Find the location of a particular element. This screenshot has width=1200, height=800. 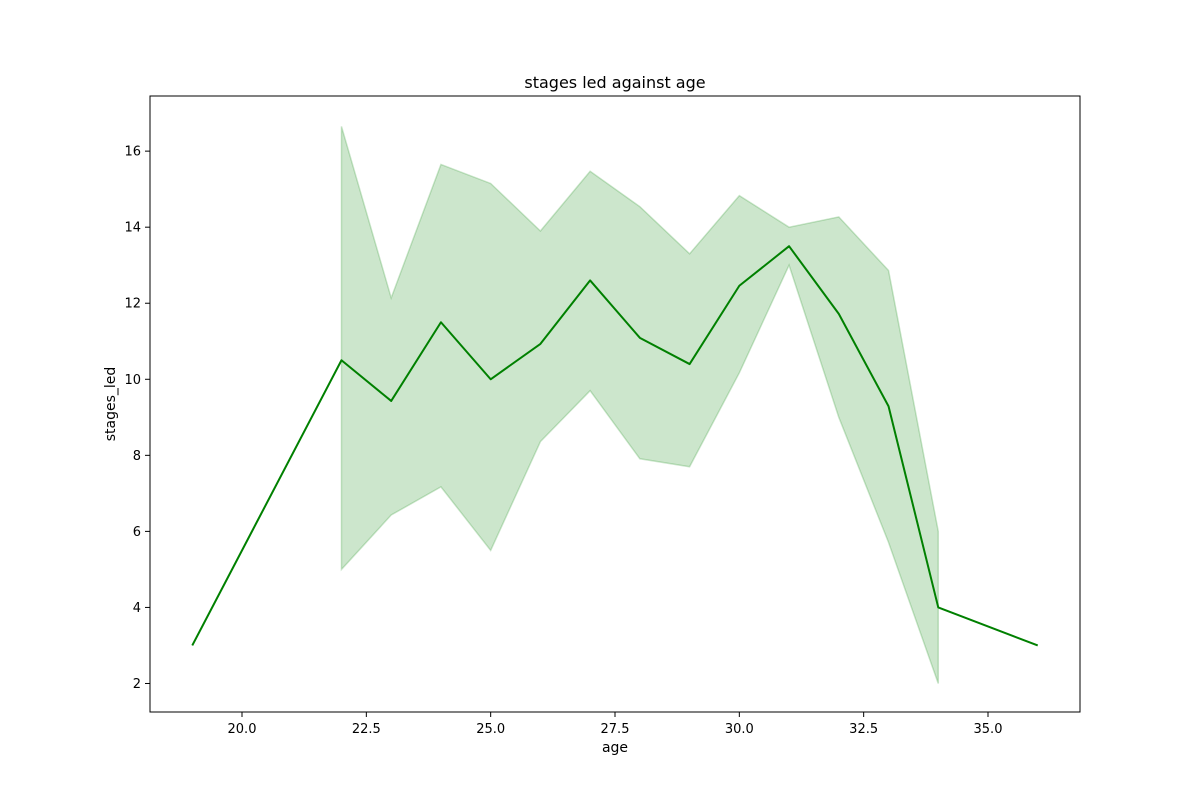

x-tick-label: 35.0 is located at coordinates (988, 729).